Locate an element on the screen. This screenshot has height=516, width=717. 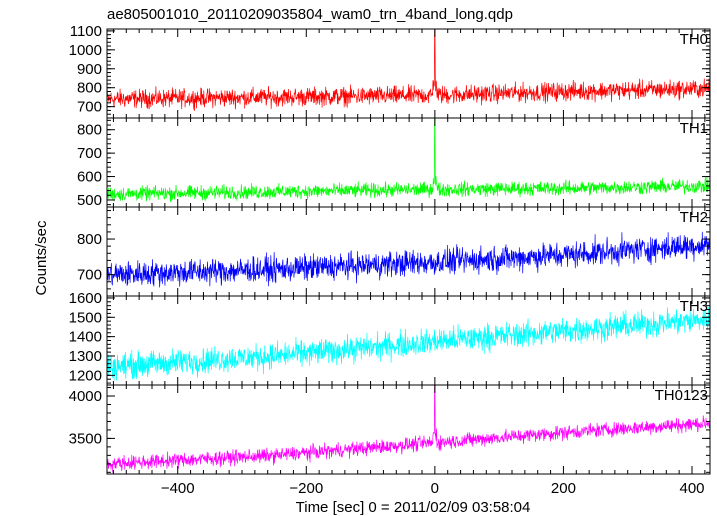
y-tick-label: 1600 is located at coordinates (85, 298).